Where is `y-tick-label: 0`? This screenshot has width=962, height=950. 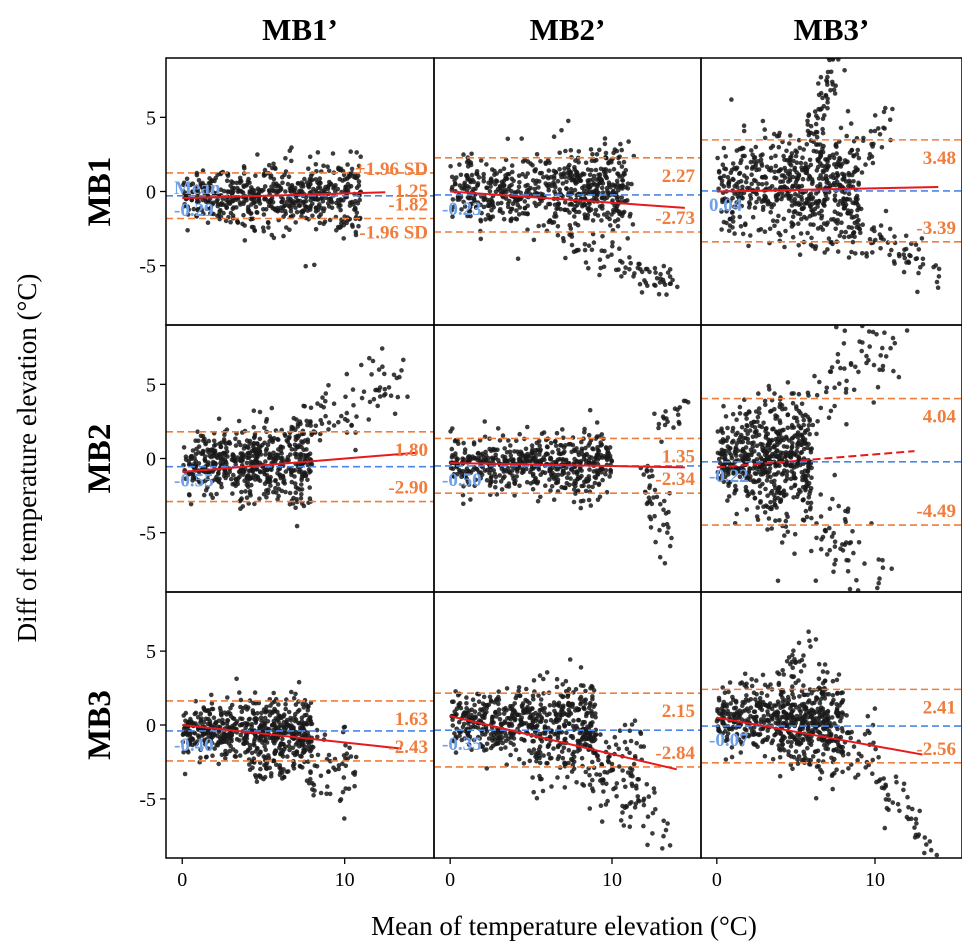
y-tick-label: 0 is located at coordinates (151, 193).